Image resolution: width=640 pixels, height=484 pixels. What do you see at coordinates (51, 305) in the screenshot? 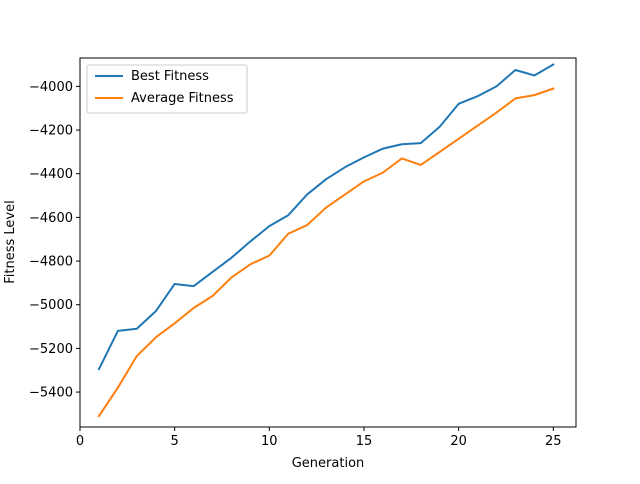
I see `y-tick-label: −5000` at bounding box center [51, 305].